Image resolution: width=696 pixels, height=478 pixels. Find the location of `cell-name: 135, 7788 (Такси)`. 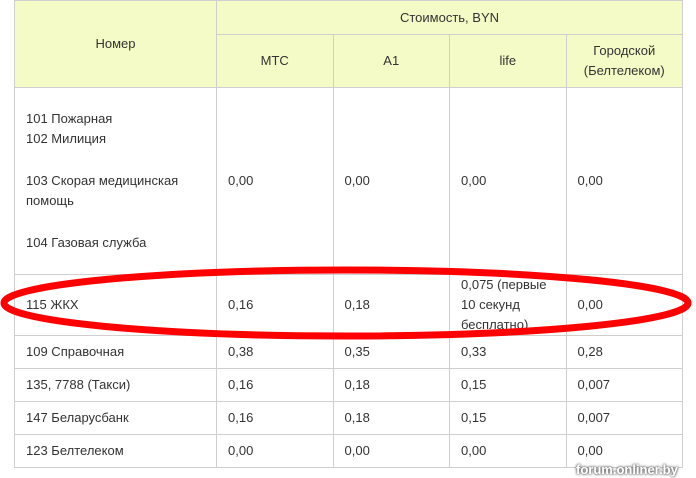

cell-name: 135, 7788 (Такси) is located at coordinates (115, 385).